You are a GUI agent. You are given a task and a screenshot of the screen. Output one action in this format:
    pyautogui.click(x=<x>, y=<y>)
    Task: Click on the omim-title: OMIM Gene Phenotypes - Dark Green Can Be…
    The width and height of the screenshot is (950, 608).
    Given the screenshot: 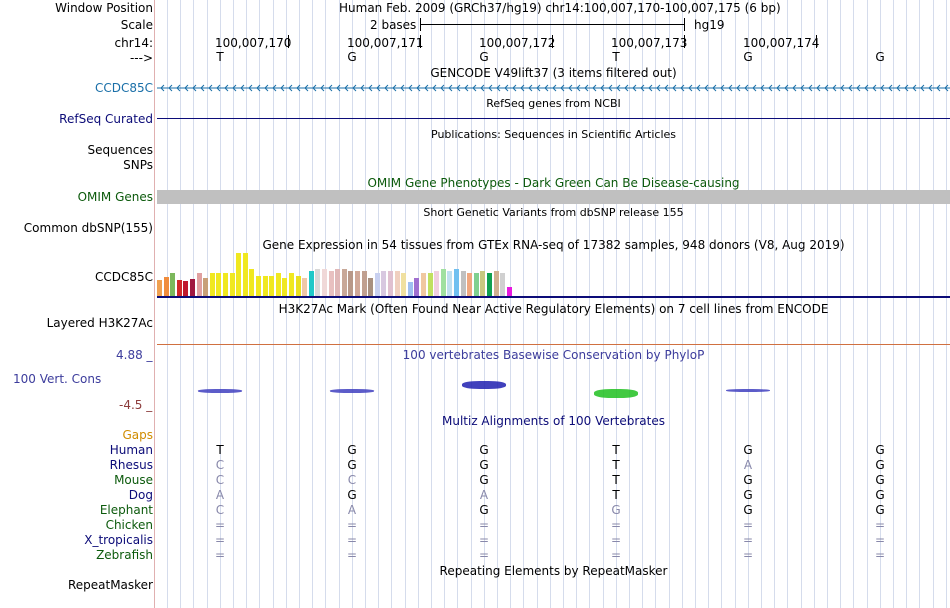 What is the action you would take?
    pyautogui.click(x=553, y=183)
    